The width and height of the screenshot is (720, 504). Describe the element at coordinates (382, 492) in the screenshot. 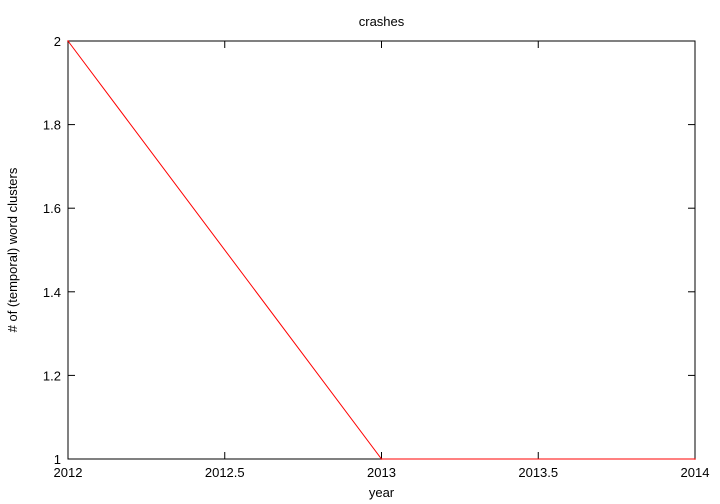

I see `x-axis-label: year` at that location.